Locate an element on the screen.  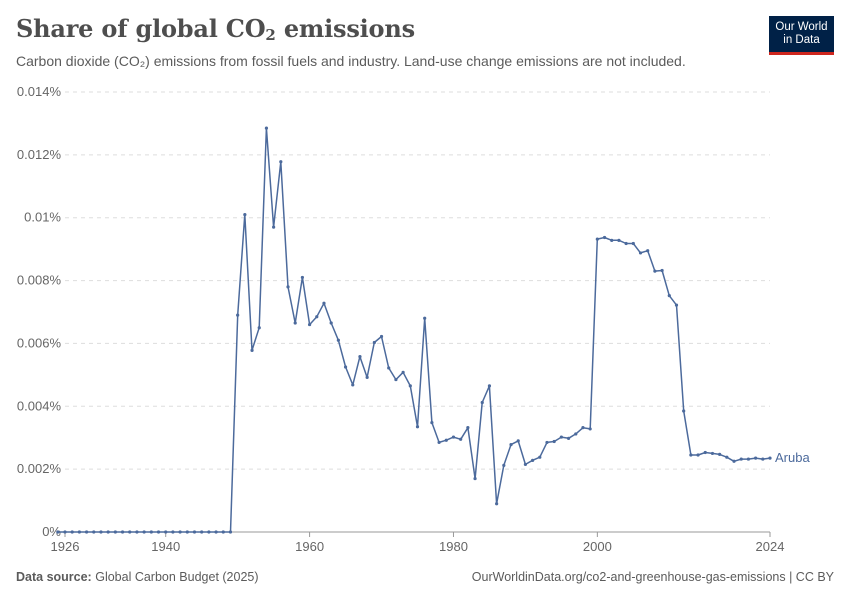
data-source-link: Global Carbon Budget (2025) is located at coordinates (177, 577).